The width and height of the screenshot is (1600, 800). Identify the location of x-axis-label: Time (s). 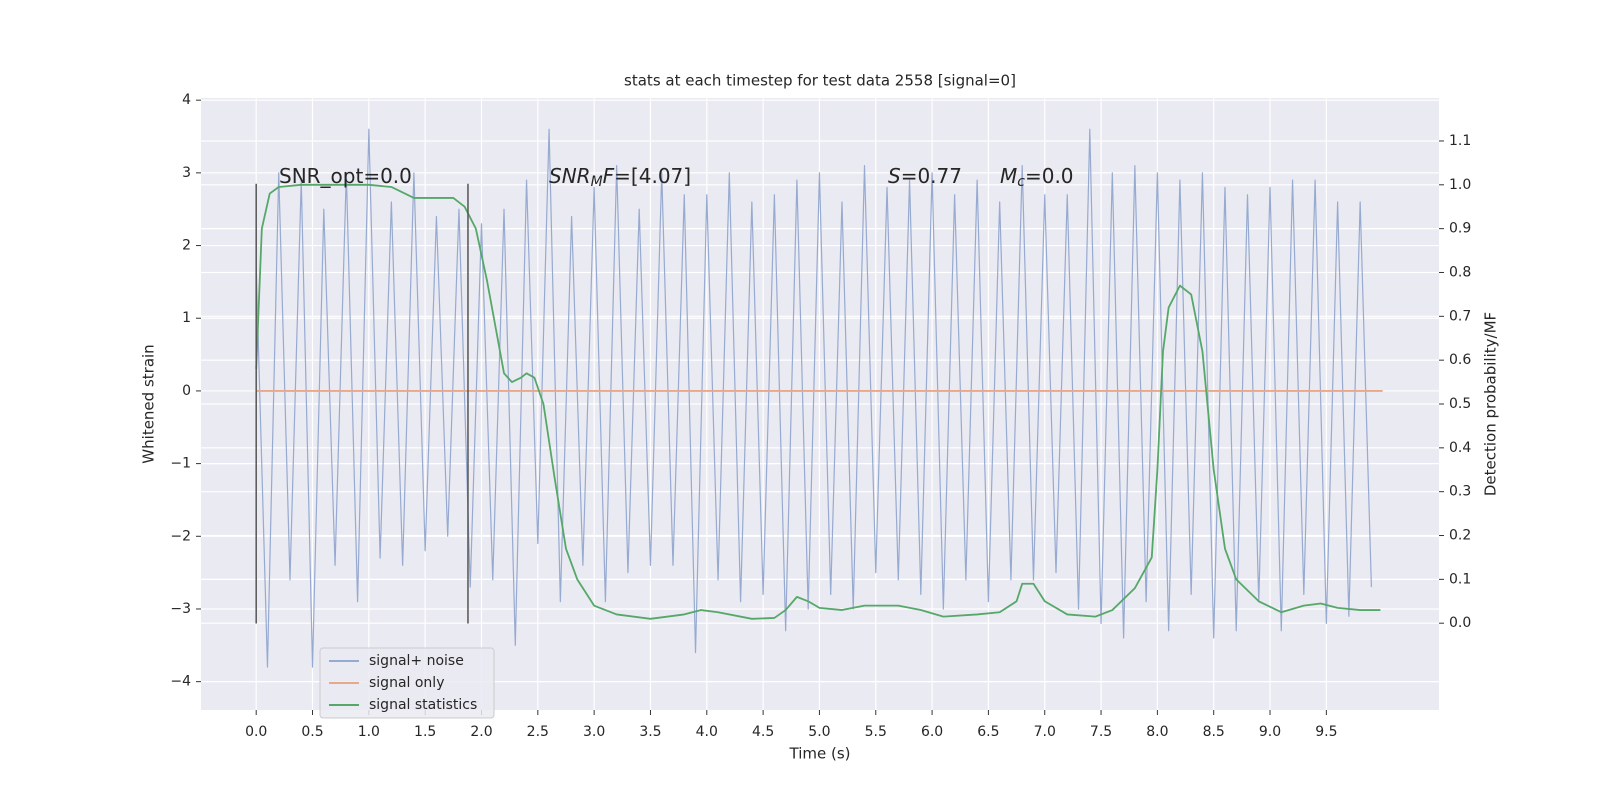
(820, 754).